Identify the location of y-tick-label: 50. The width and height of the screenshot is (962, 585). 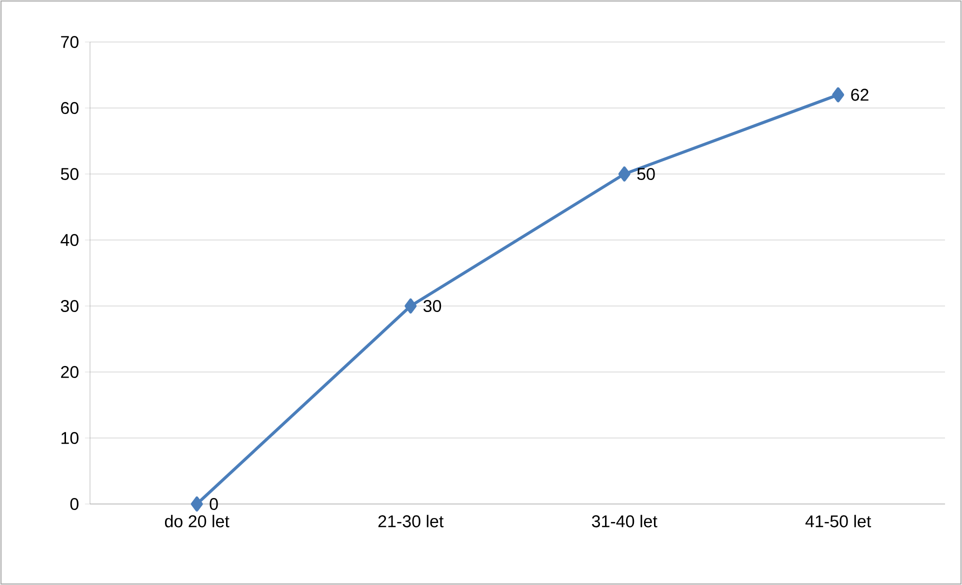
(69, 174).